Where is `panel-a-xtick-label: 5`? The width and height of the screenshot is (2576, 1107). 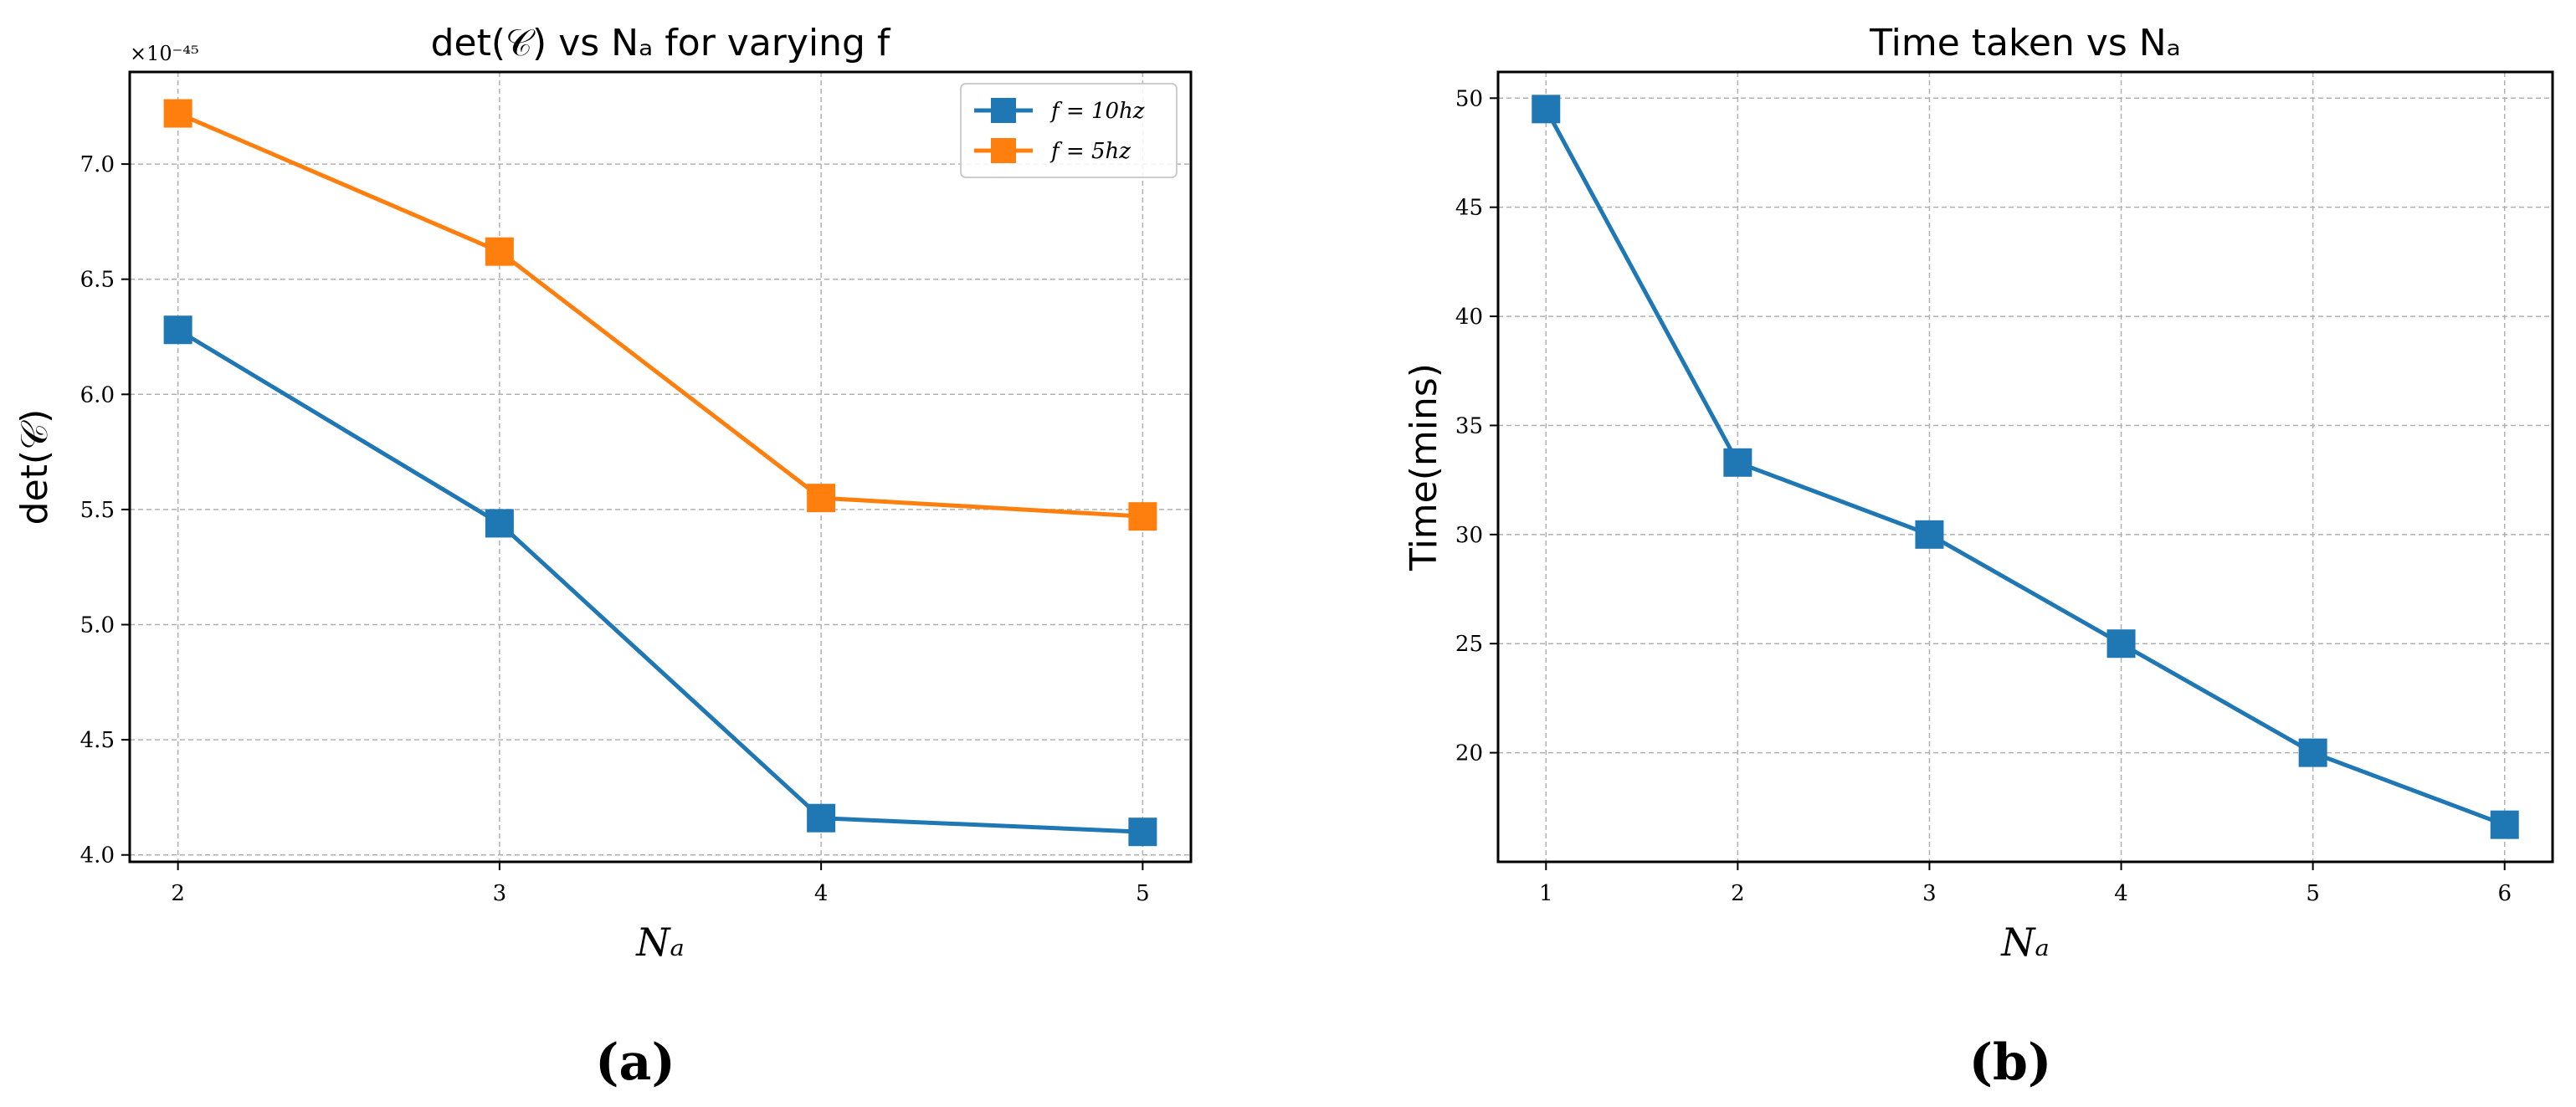 panel-a-xtick-label: 5 is located at coordinates (1143, 893).